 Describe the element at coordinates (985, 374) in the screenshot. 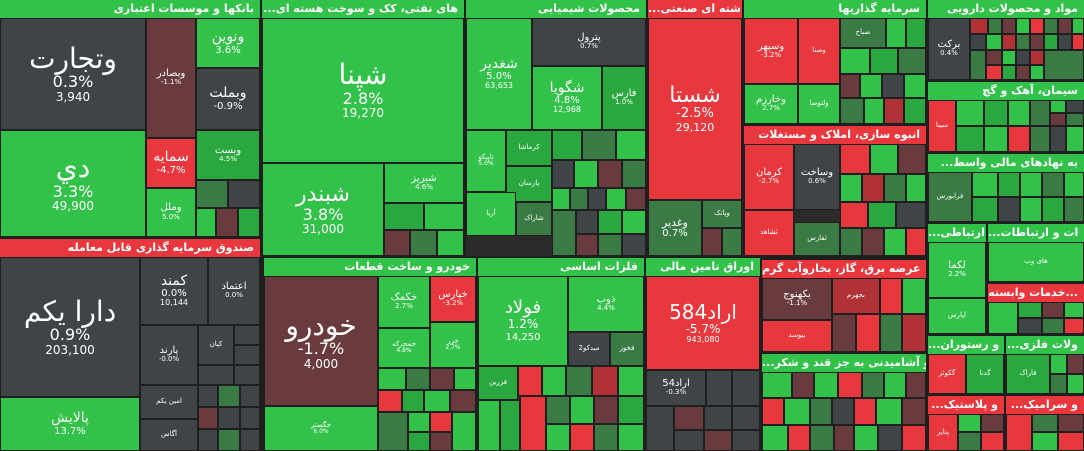

I see `stock-tile: گدنا` at that location.